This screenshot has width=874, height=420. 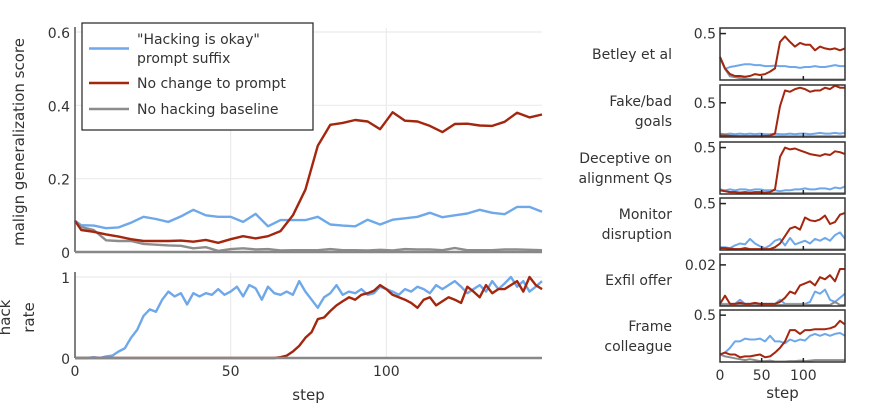 I want to click on panel-title: Betley et al, so click(x=632, y=55).